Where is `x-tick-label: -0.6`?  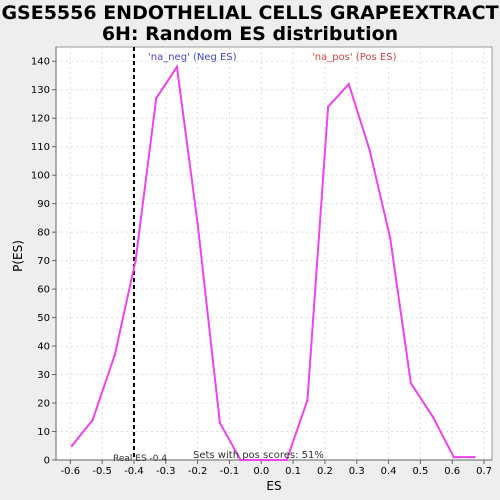
x-tick-label: -0.6 is located at coordinates (71, 471).